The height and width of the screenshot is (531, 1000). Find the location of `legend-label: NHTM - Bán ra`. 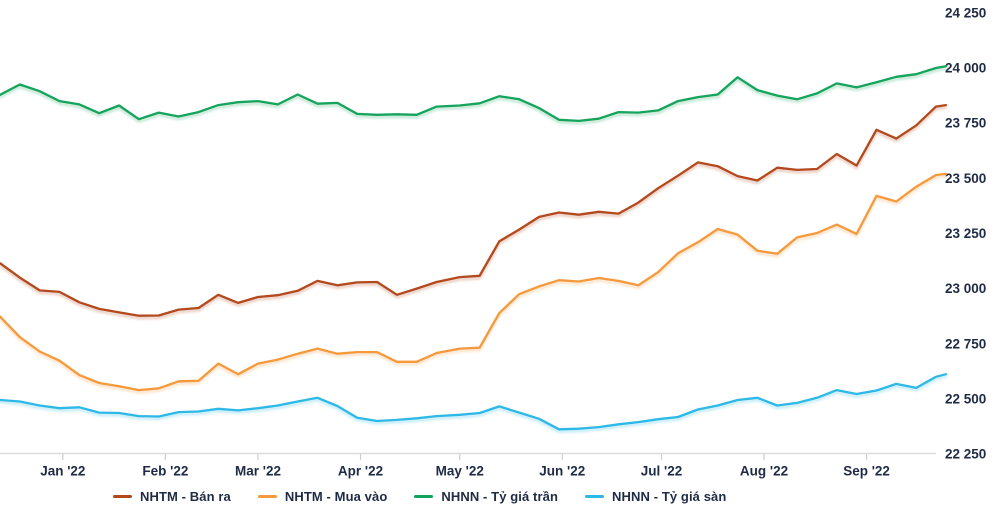

legend-label: NHTM - Bán ra is located at coordinates (185, 496).